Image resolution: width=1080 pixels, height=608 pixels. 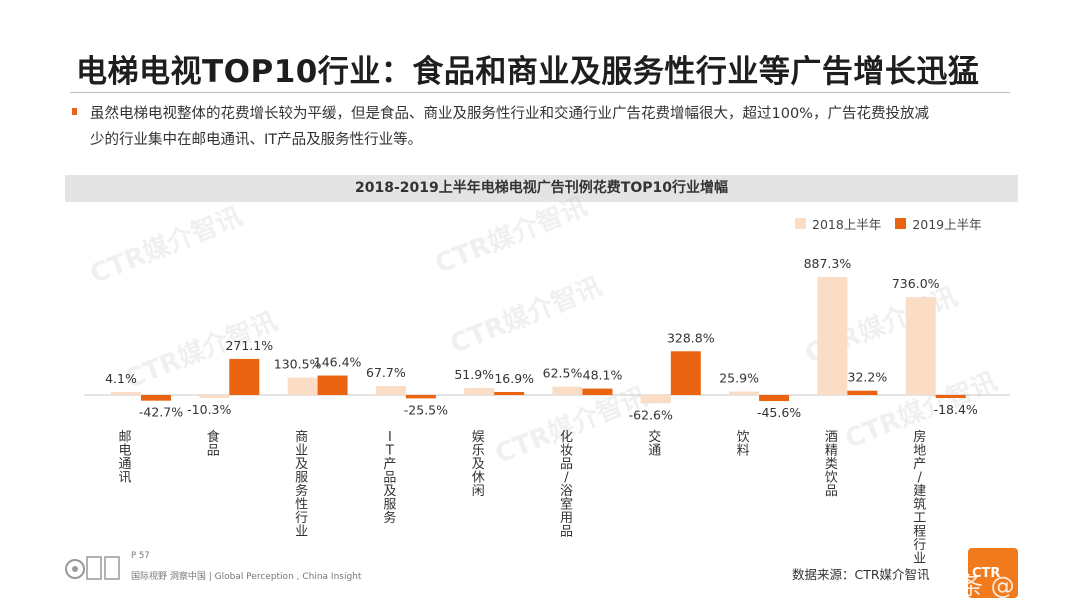 What do you see at coordinates (528, 72) in the screenshot?
I see `slide-title: 电梯电视TOP10行业：食品和商业及服务性行业等广告增长迅猛` at bounding box center [528, 72].